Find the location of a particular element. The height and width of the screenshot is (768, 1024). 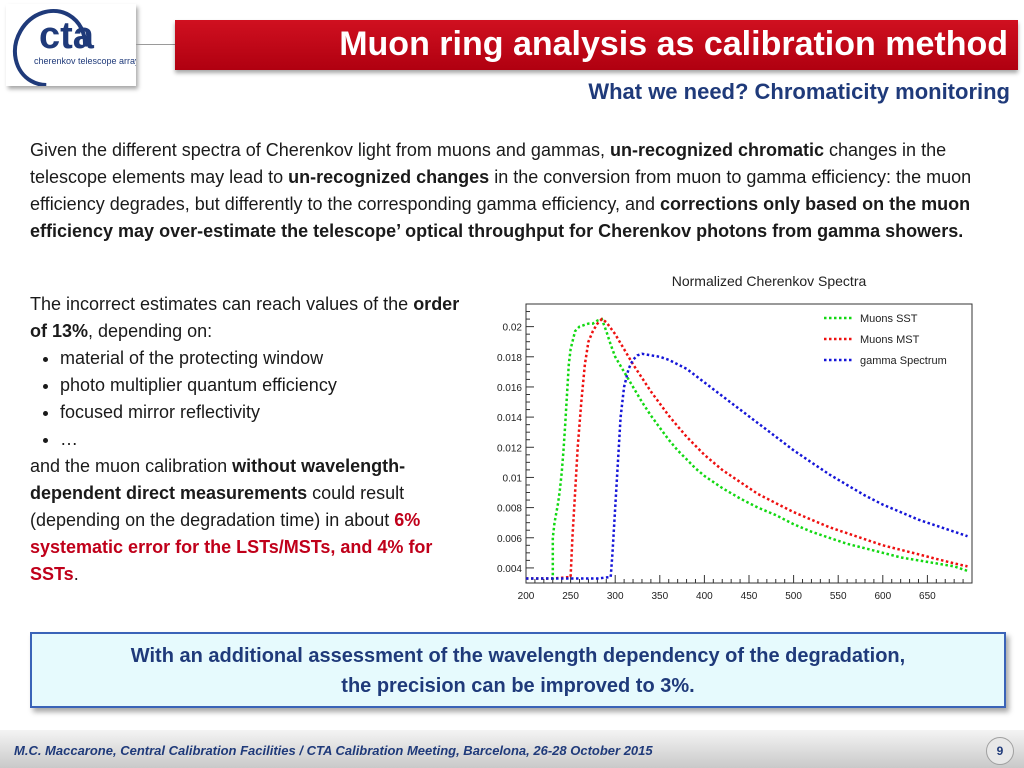

conclusion-text-3: . is located at coordinates (76, 574).